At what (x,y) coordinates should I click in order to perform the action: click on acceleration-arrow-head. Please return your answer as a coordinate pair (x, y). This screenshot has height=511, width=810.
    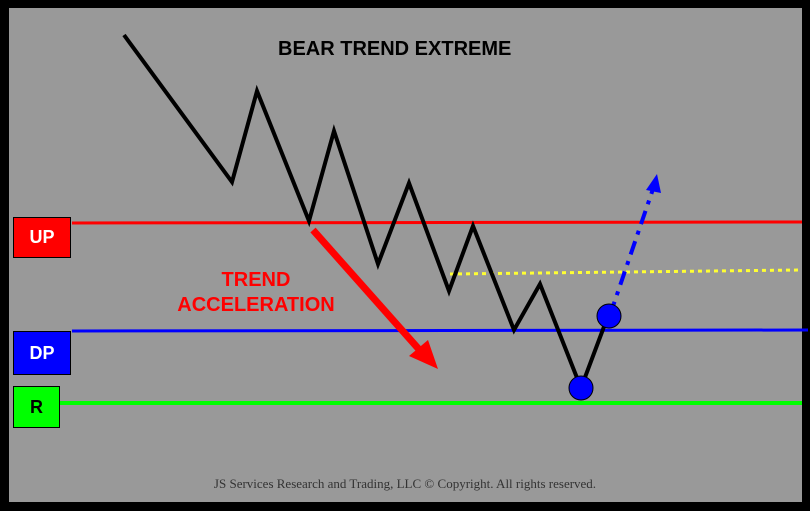
    Looking at the image, I should click on (423, 354).